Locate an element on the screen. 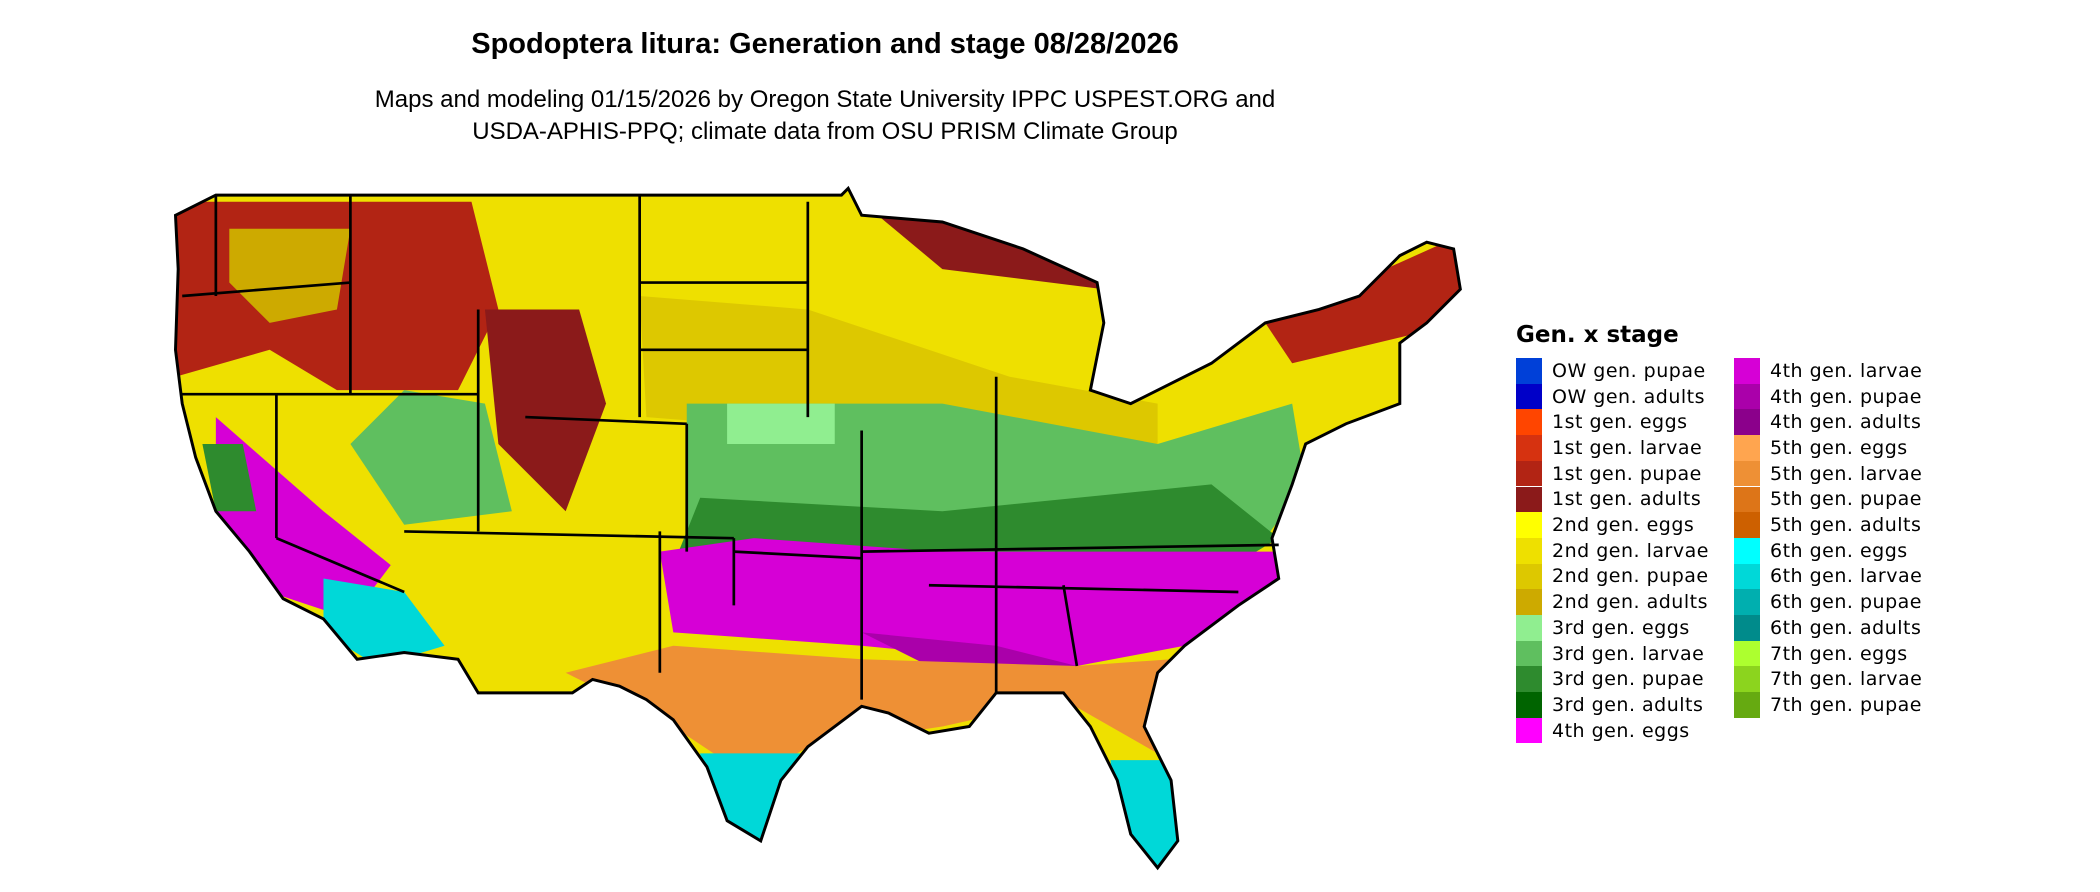 The width and height of the screenshot is (2100, 892). legend-label: 6th gen. larvae is located at coordinates (1846, 576).